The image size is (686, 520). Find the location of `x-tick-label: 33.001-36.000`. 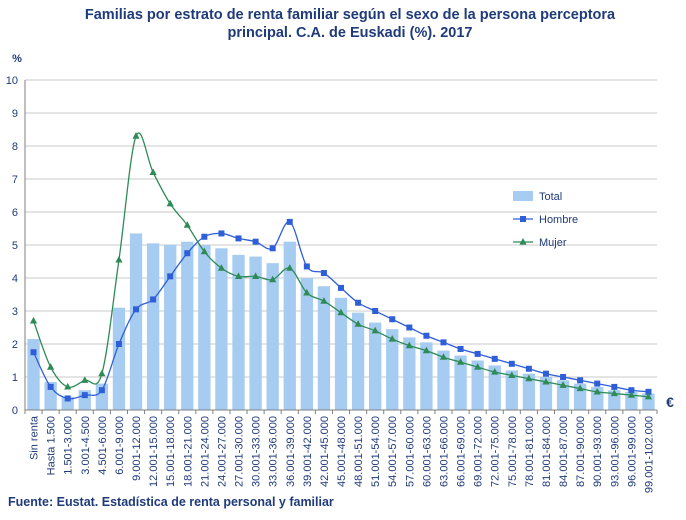

x-tick-label: 33.001-36.000 is located at coordinates (274, 451).